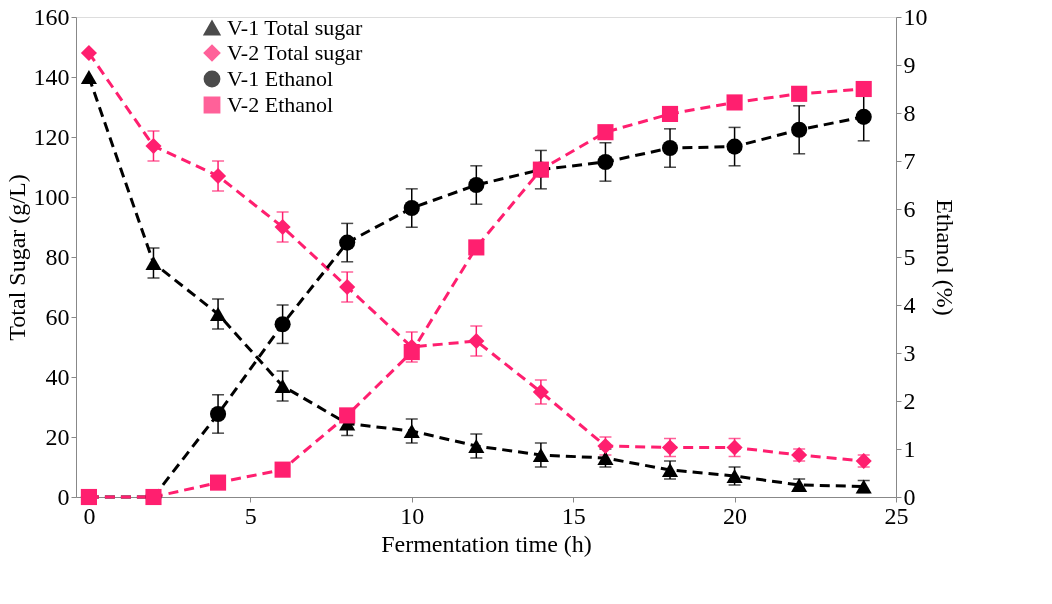  I want to click on x-tick-label: 0, so click(89, 515).